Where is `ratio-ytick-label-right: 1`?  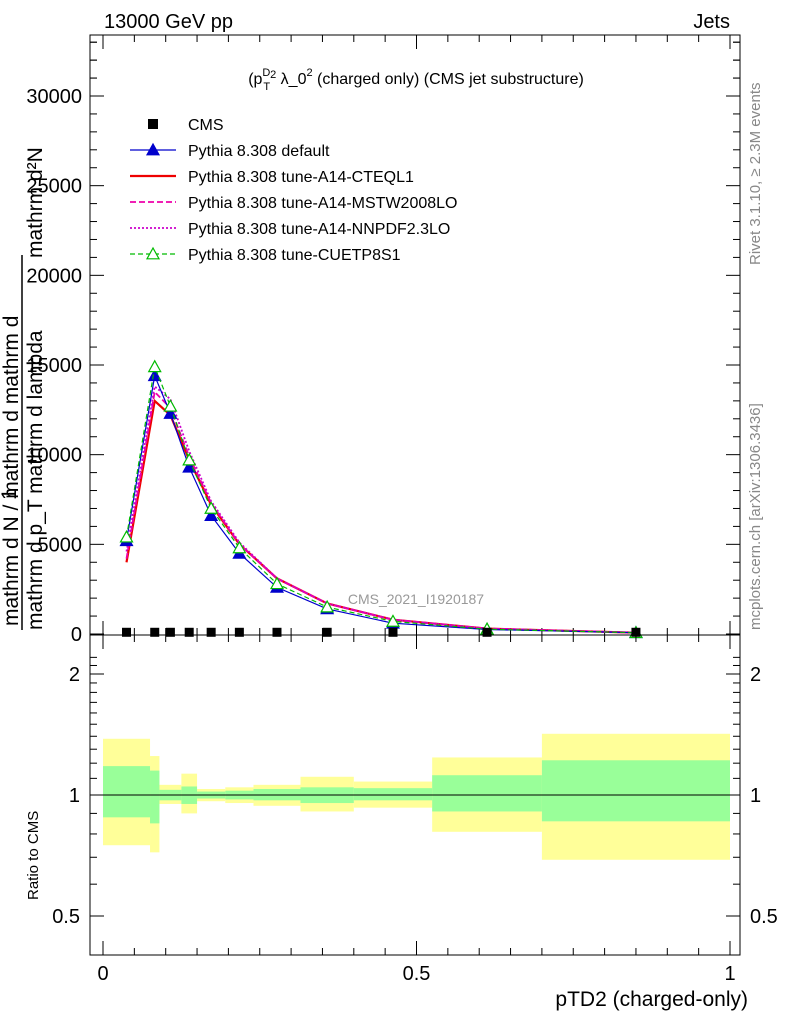
ratio-ytick-label-right: 1 is located at coordinates (755, 796).